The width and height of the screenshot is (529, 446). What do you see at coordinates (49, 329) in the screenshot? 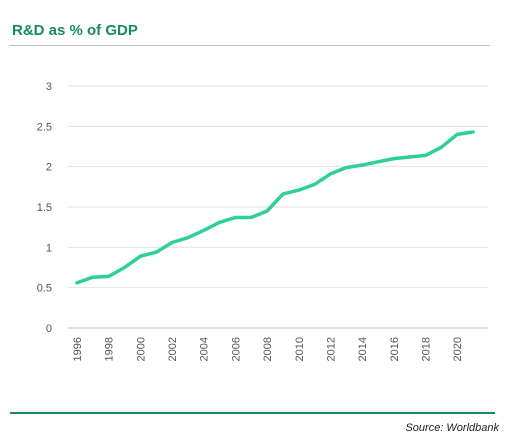
I see `y-tick-label: 0` at bounding box center [49, 329].